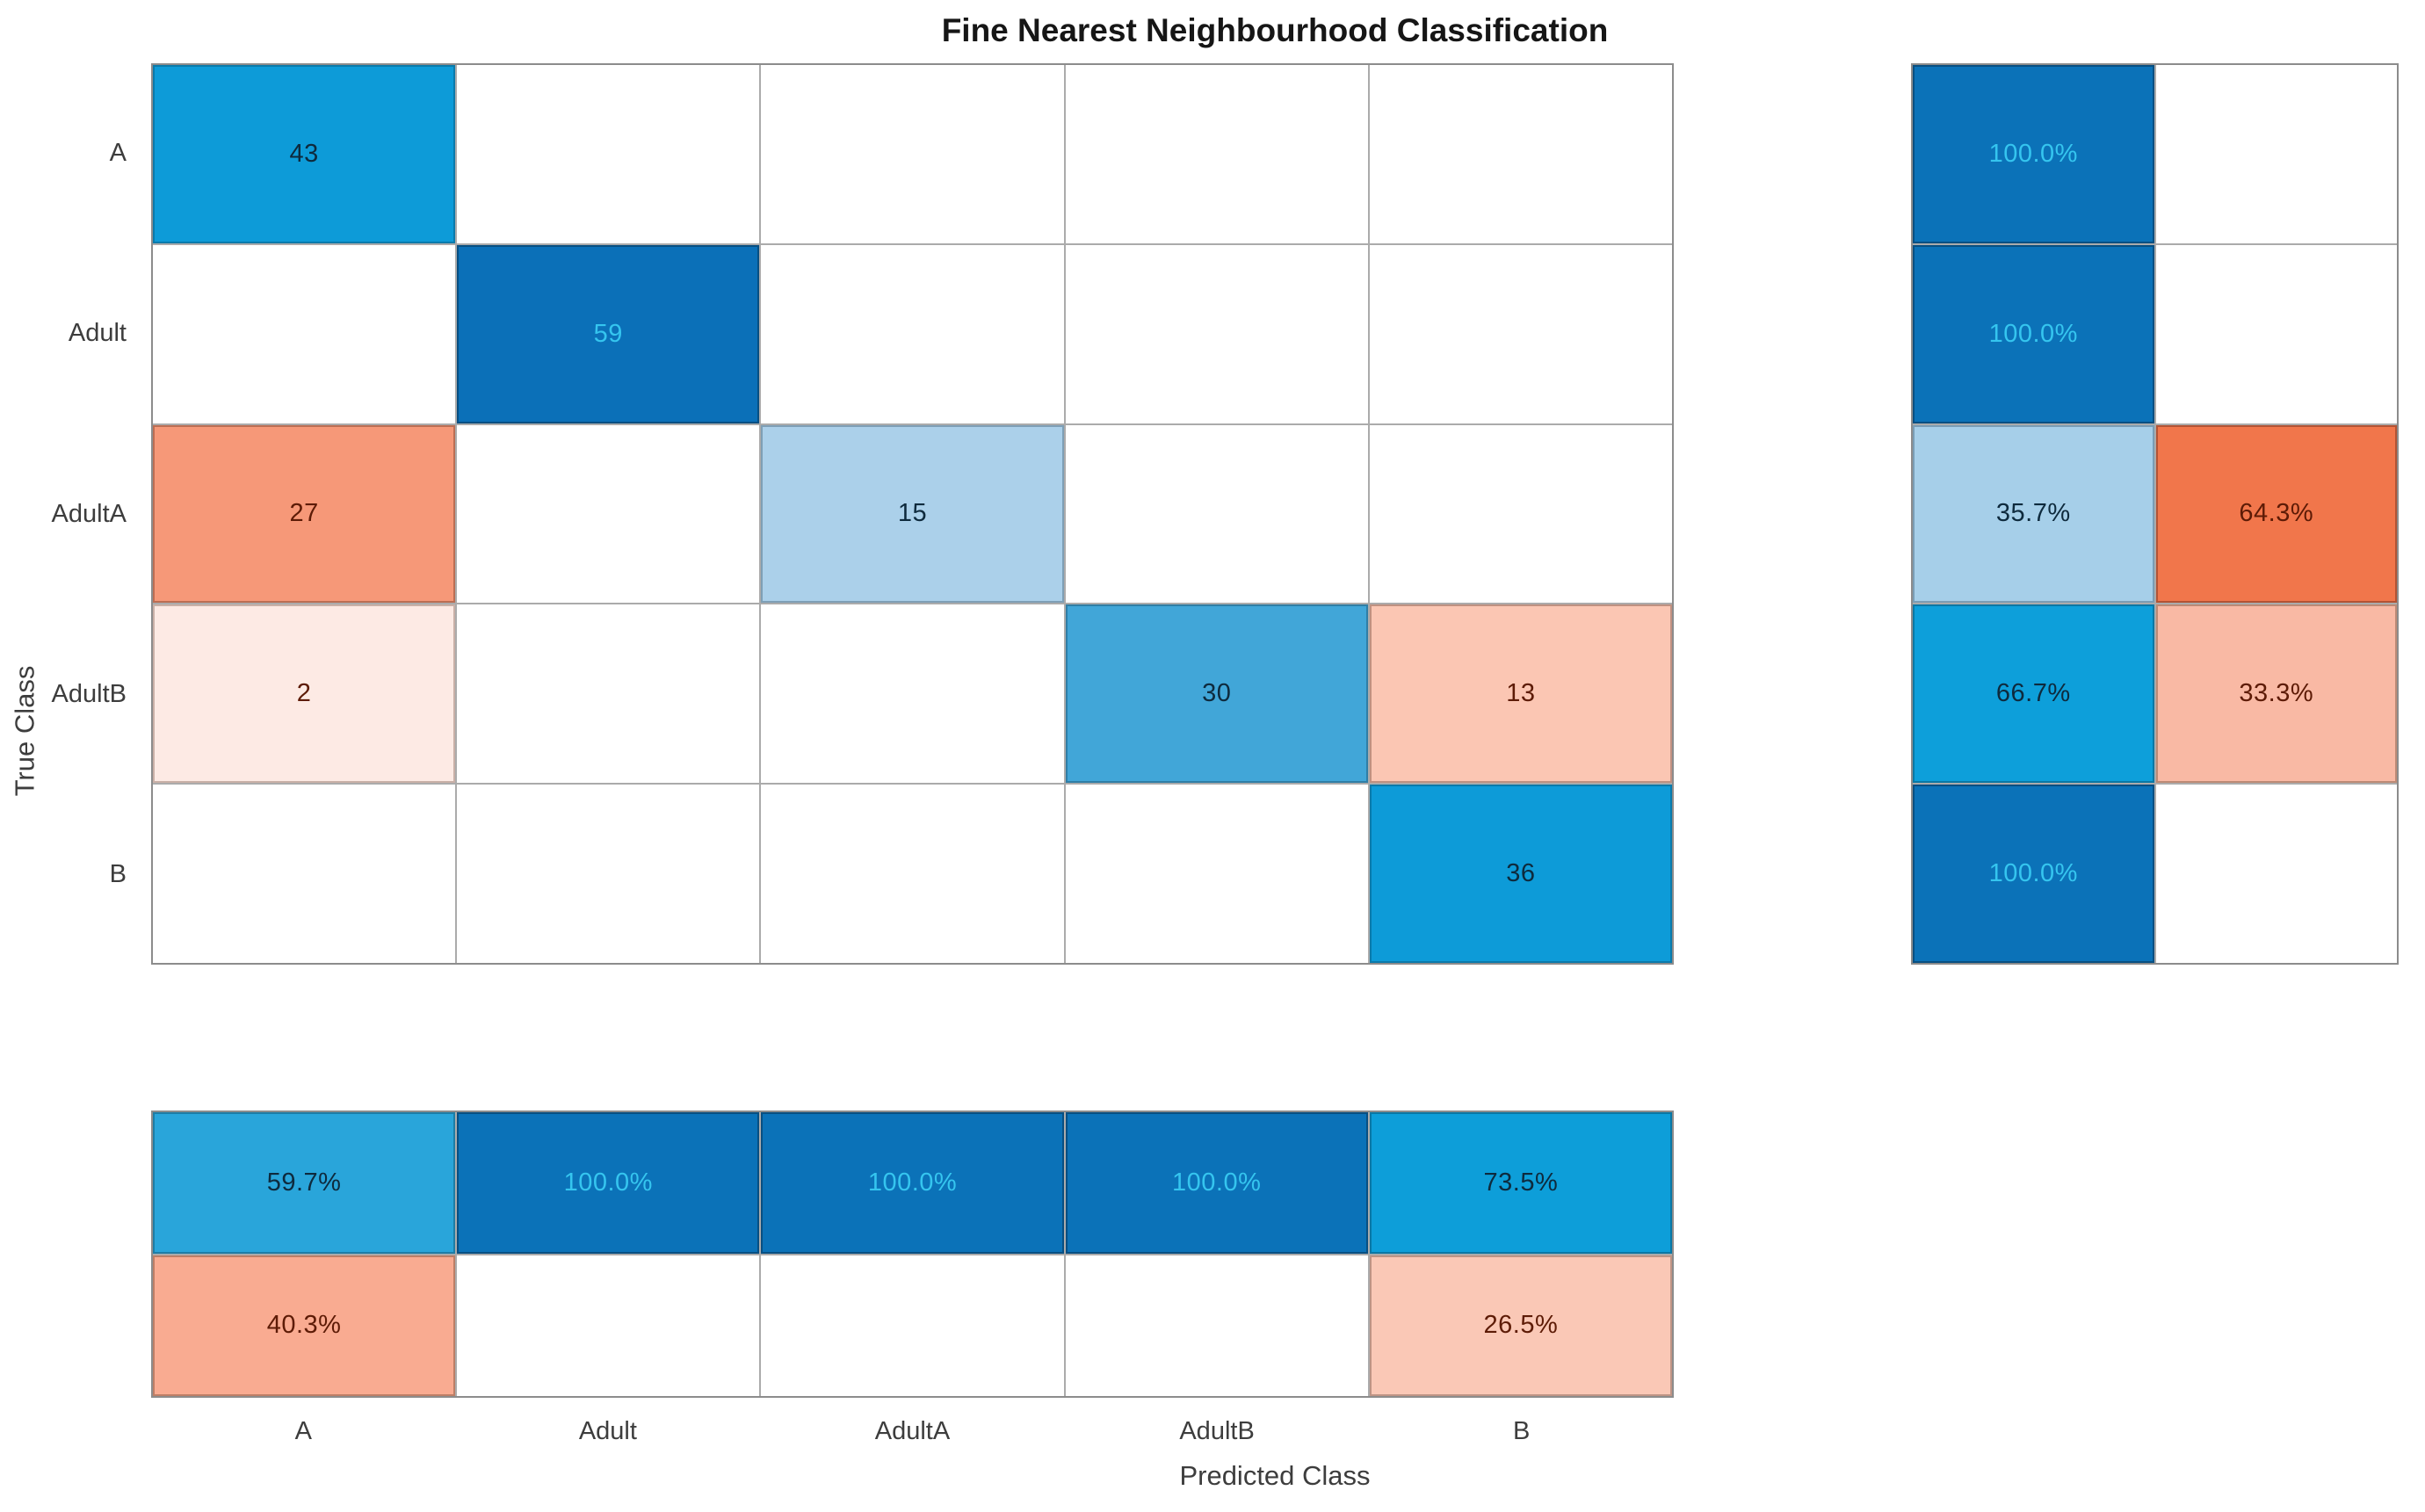  What do you see at coordinates (97, 333) in the screenshot?
I see `y-tick-label: Adult` at bounding box center [97, 333].